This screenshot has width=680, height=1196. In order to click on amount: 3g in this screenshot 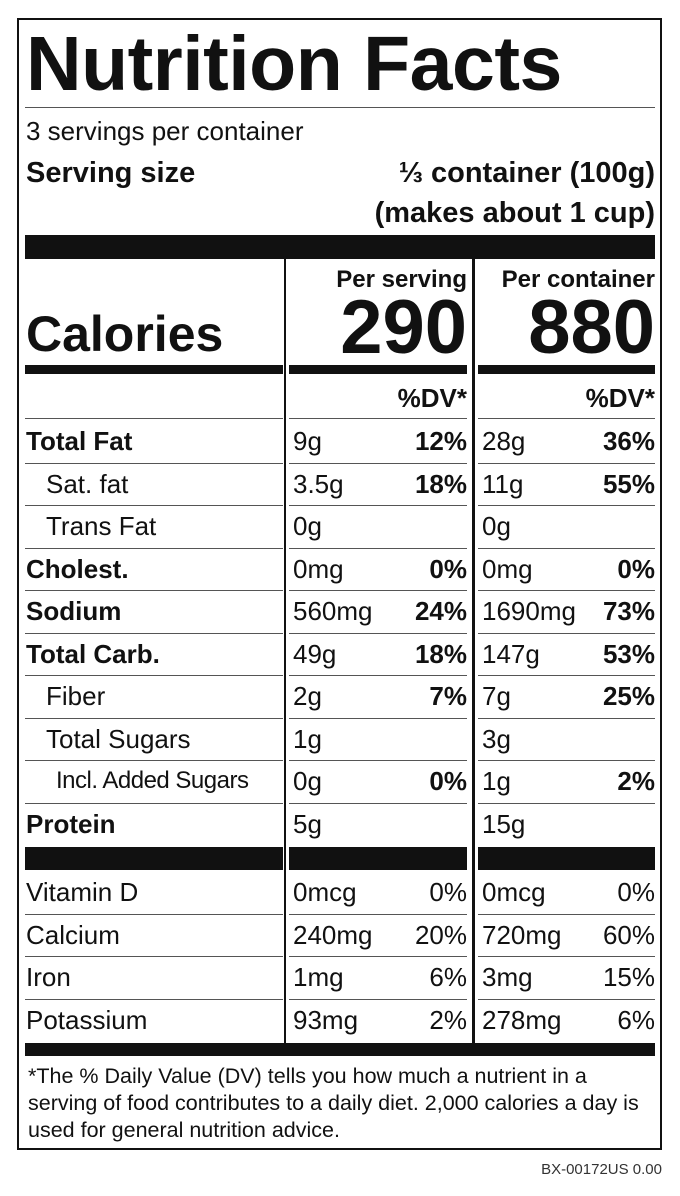, I will do `click(496, 738)`.